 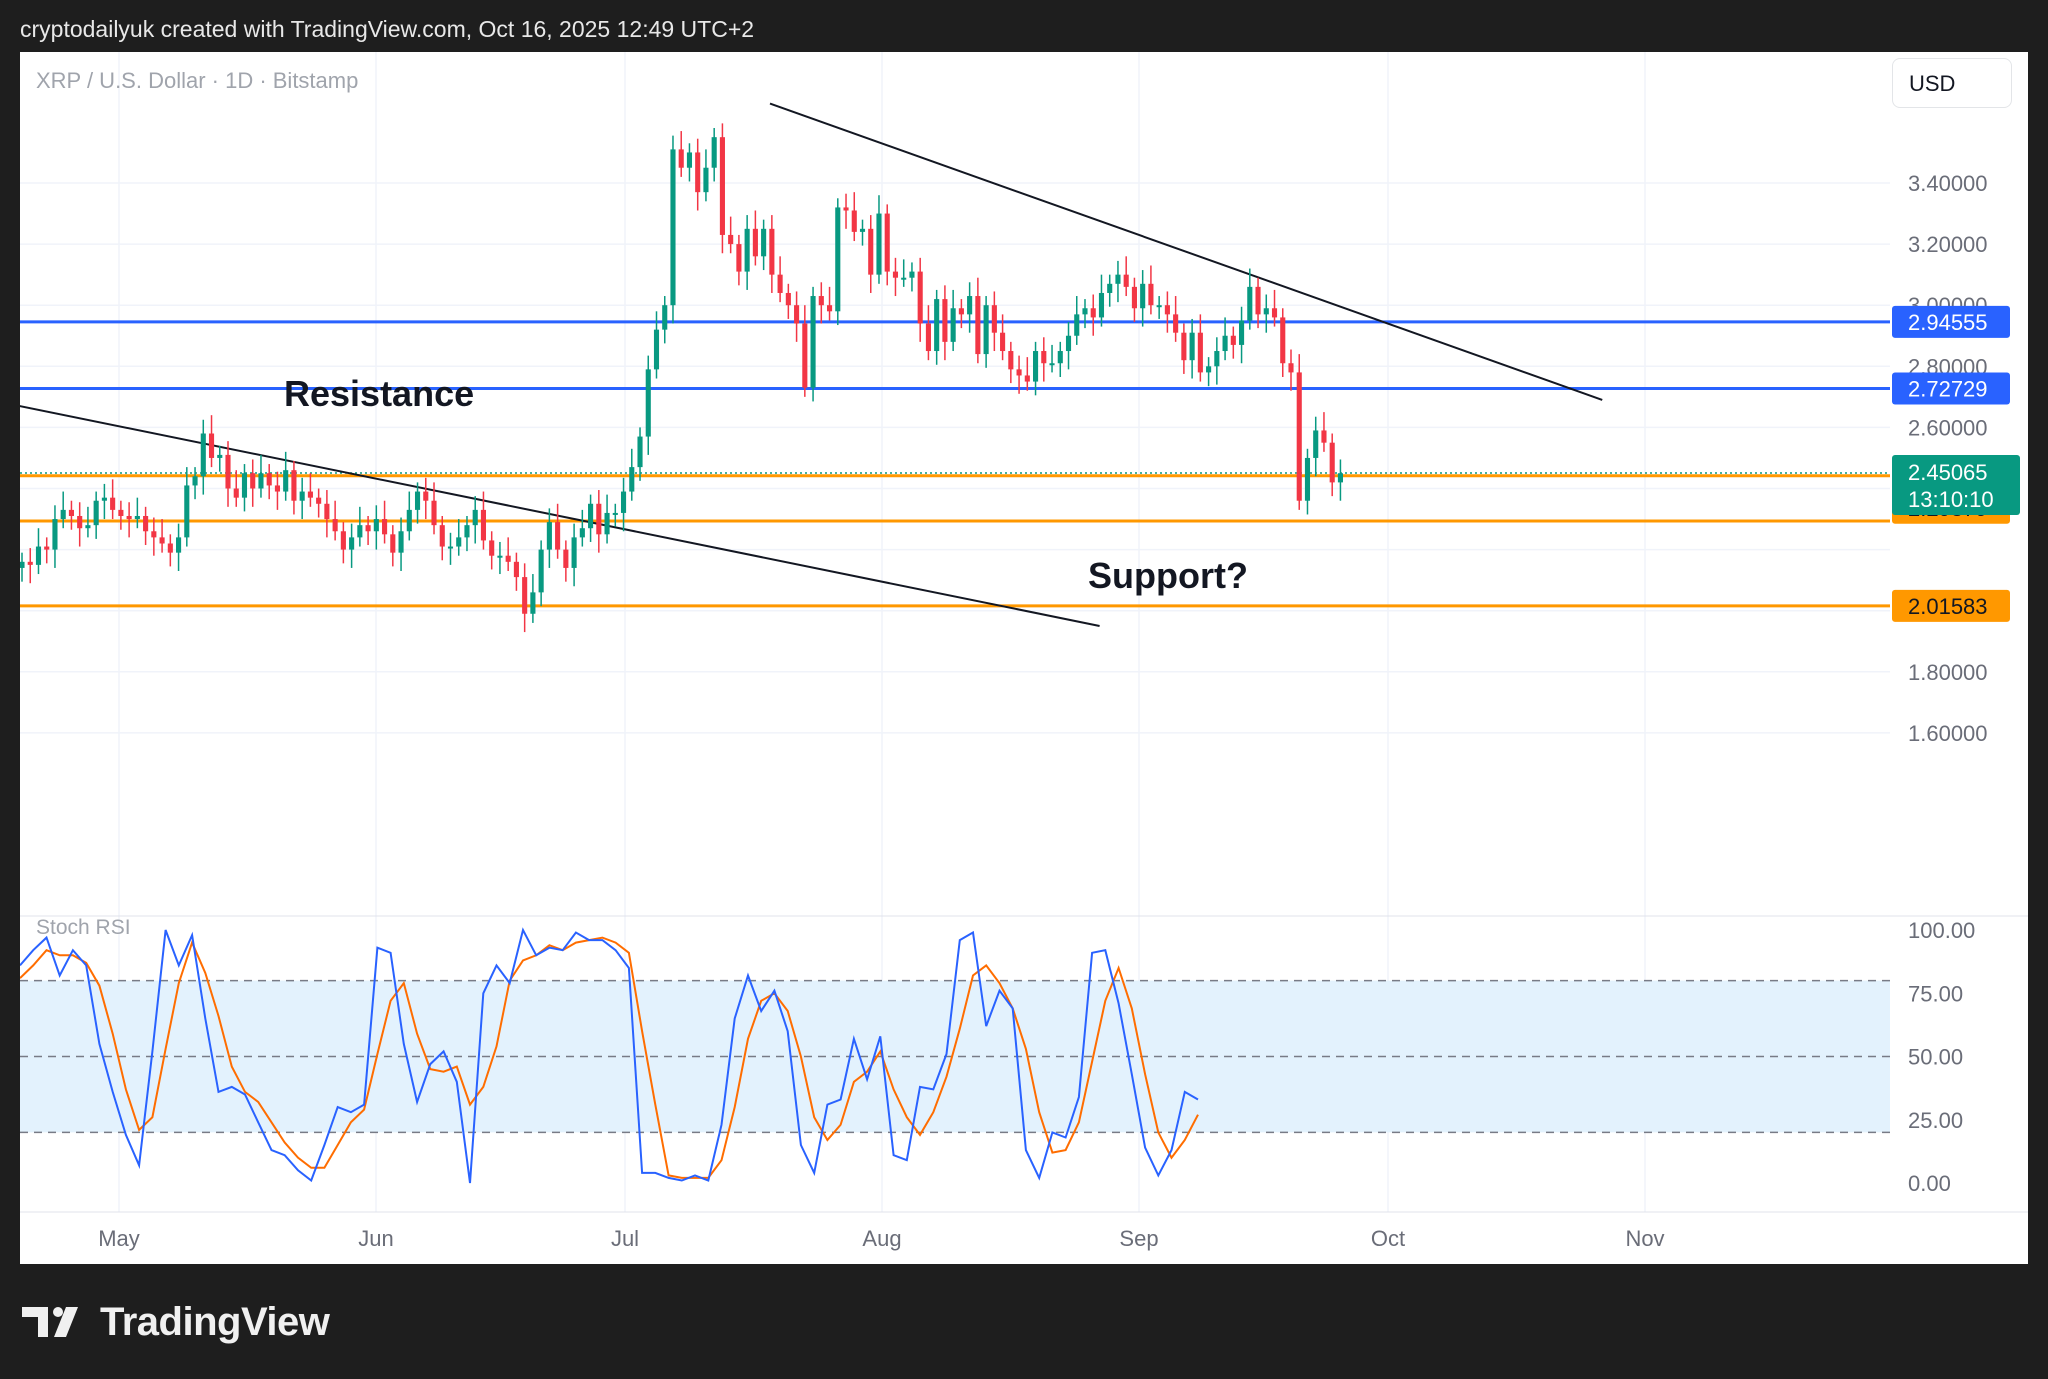 What do you see at coordinates (119, 1238) in the screenshot?
I see `month-tick-label: May` at bounding box center [119, 1238].